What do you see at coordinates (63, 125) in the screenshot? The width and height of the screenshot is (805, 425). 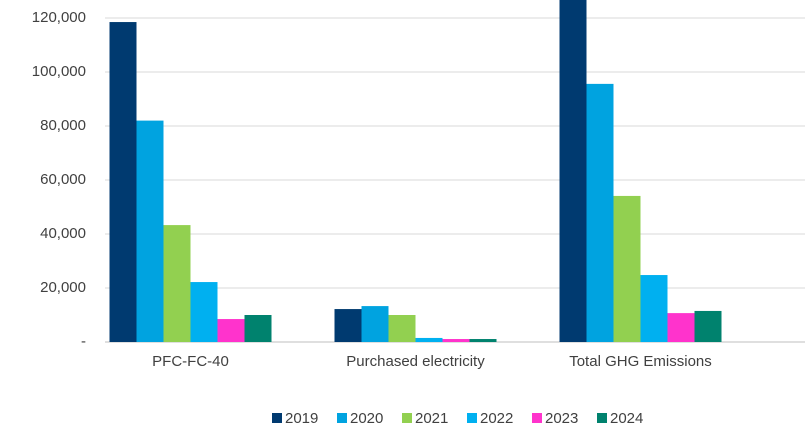 I see `y-tick-label: 80,000` at bounding box center [63, 125].